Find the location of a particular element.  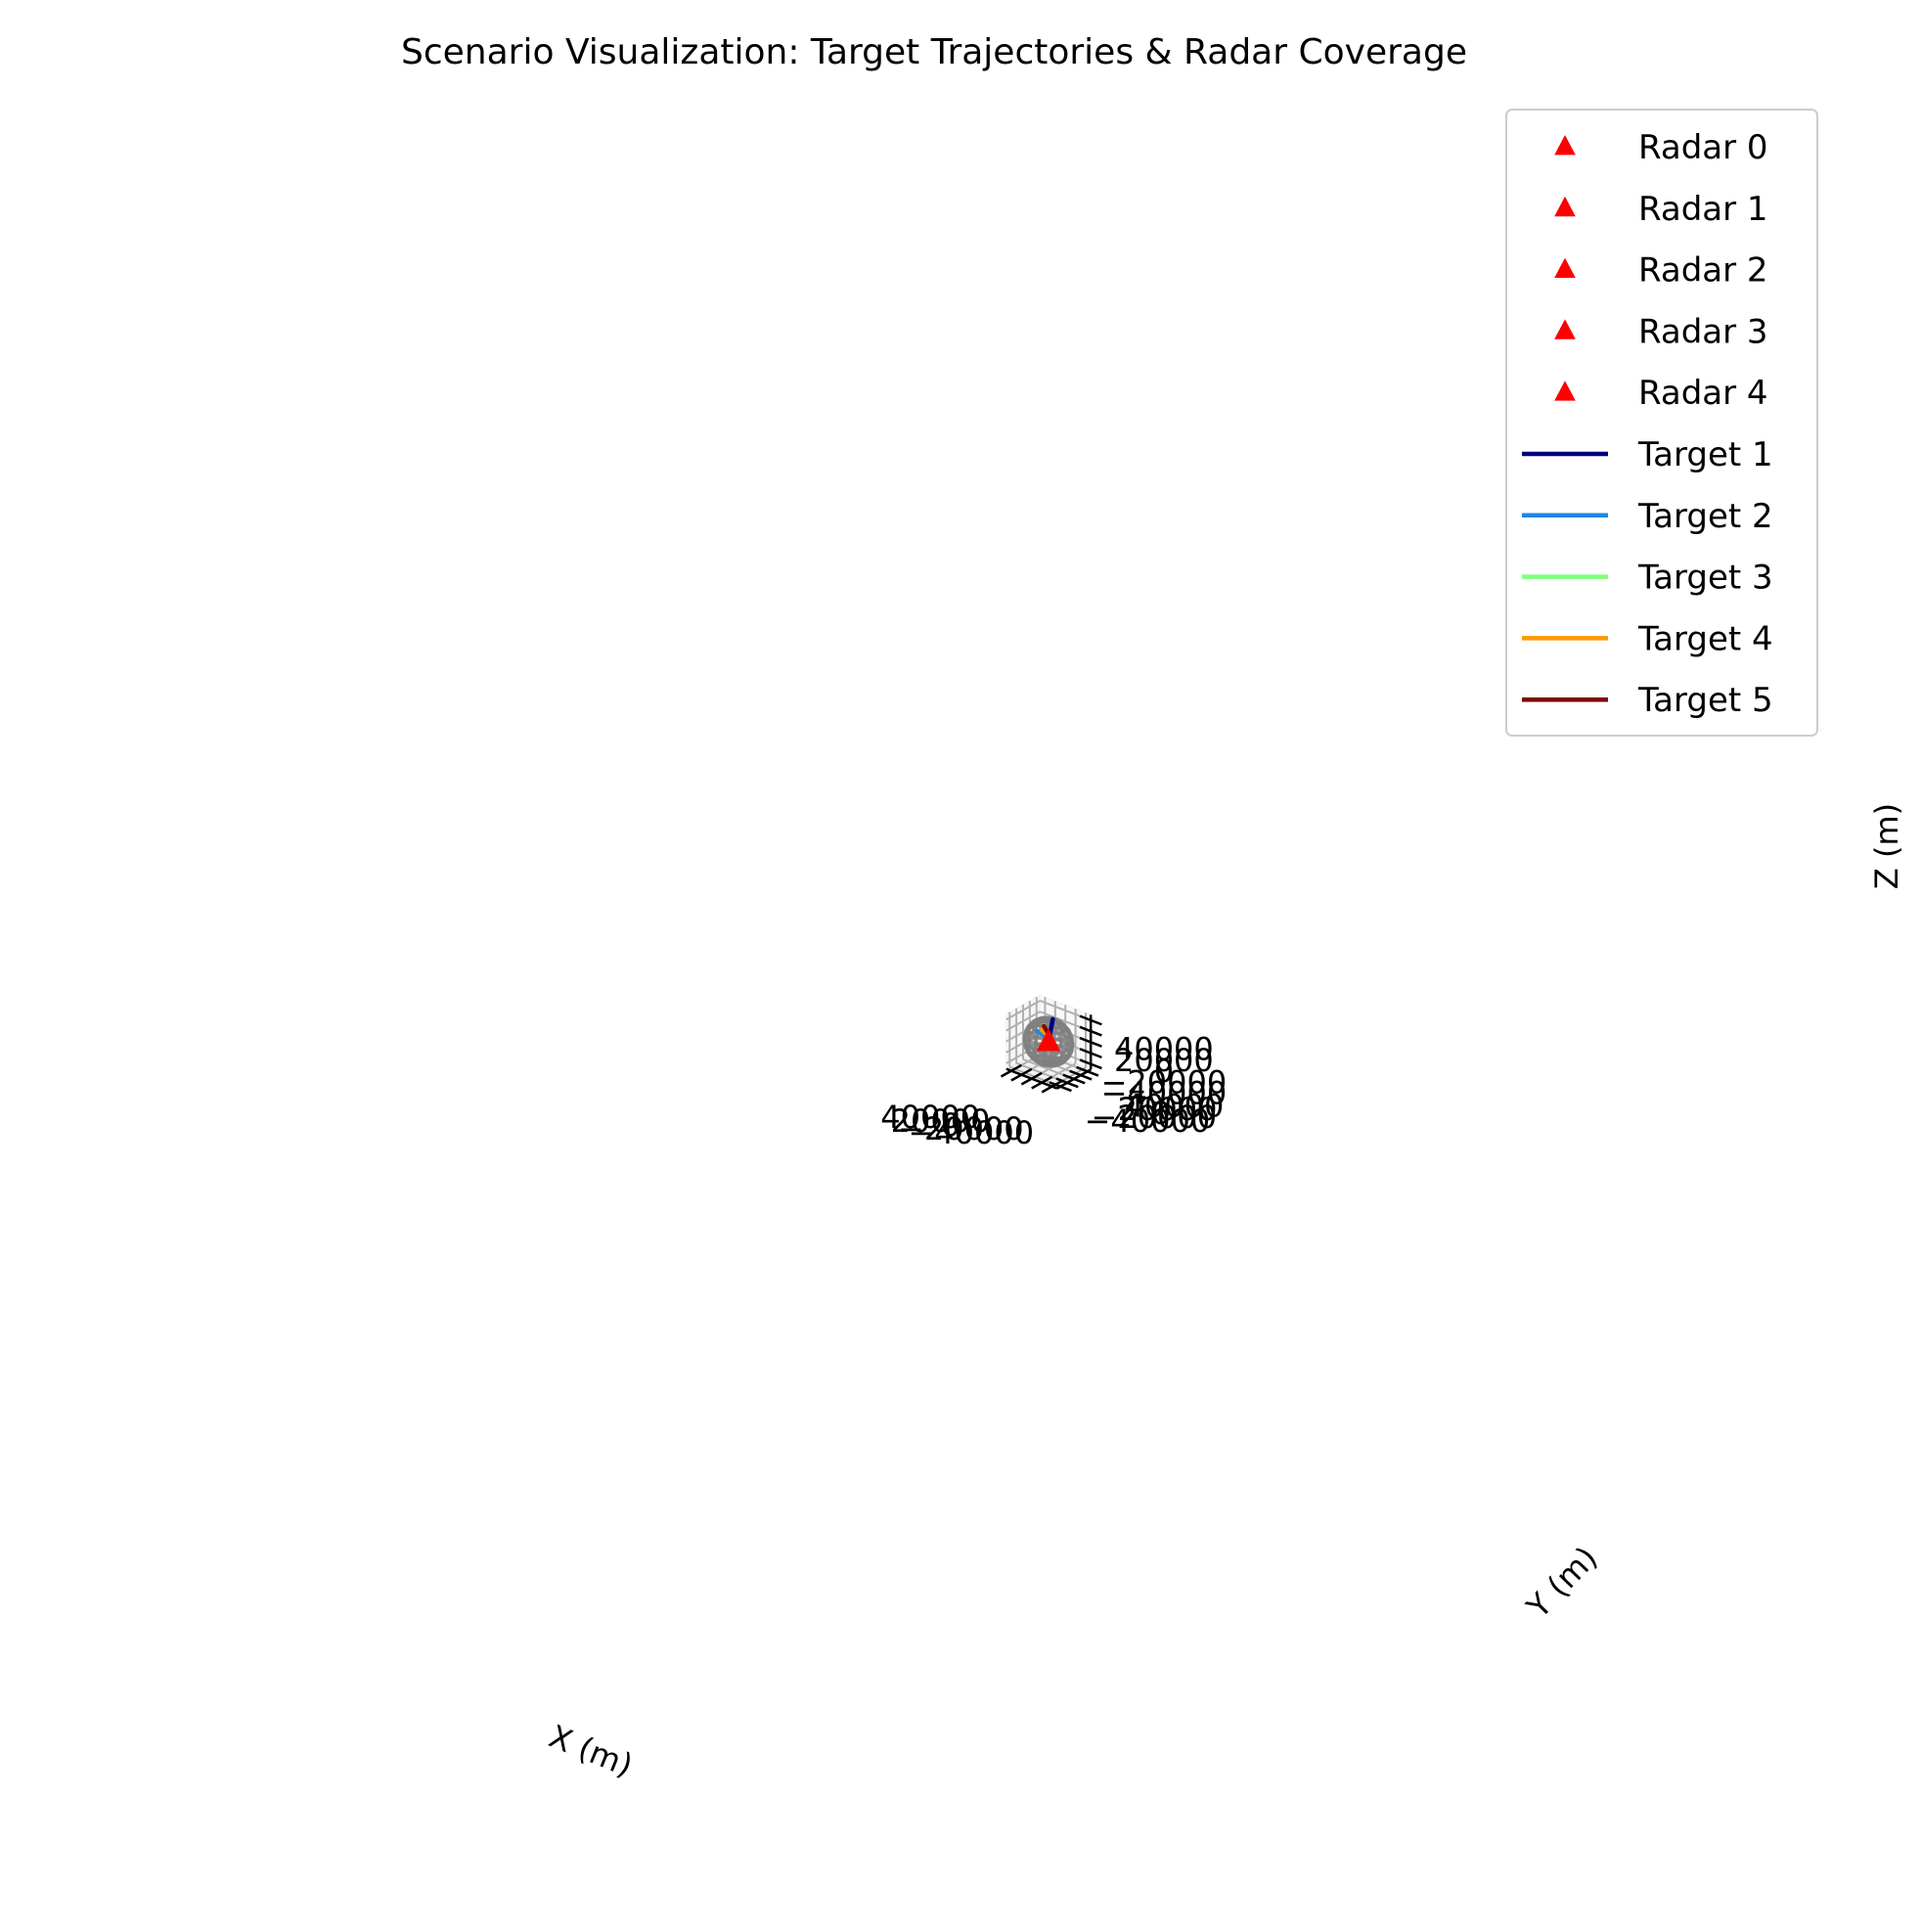

z-tick-label: −40000 is located at coordinates (1164, 1092).